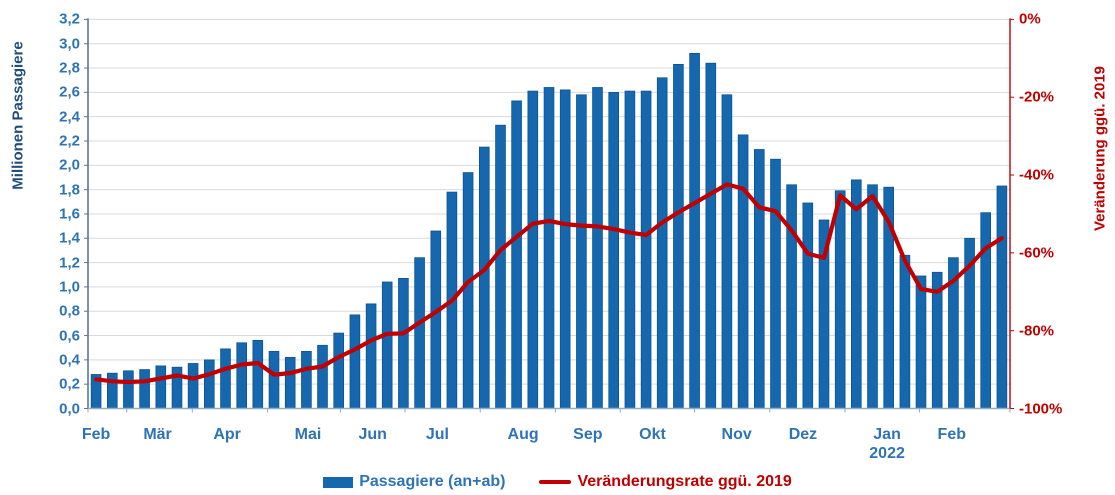 The height and width of the screenshot is (495, 1115). I want to click on legend-label-passengers: Passagiere (an+ab), so click(432, 481).